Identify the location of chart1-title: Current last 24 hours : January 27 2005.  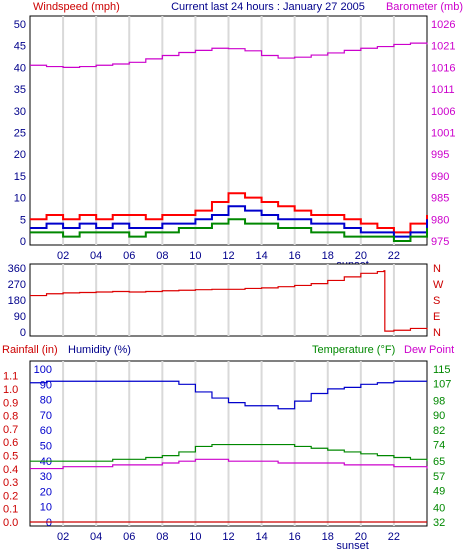
(268, 7).